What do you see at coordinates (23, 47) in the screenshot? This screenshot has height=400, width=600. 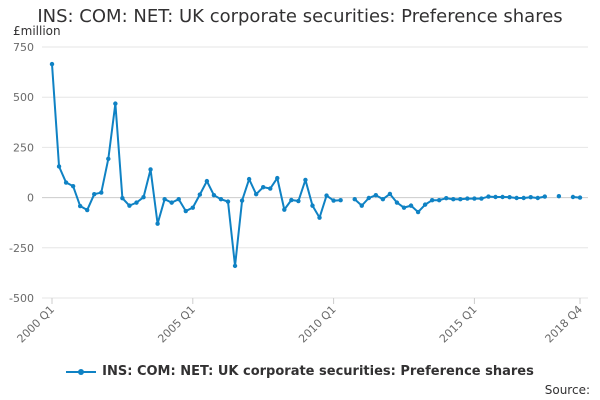 I see `y-tick-label: 750` at bounding box center [23, 47].